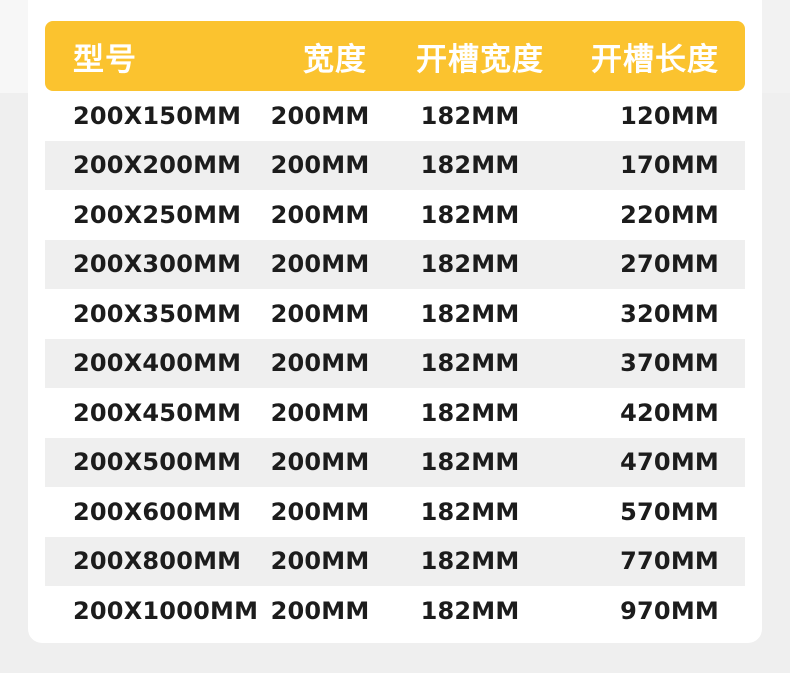 This screenshot has width=790, height=673. Describe the element at coordinates (669, 115) in the screenshot. I see `slot-length-cell: 120MM` at that location.